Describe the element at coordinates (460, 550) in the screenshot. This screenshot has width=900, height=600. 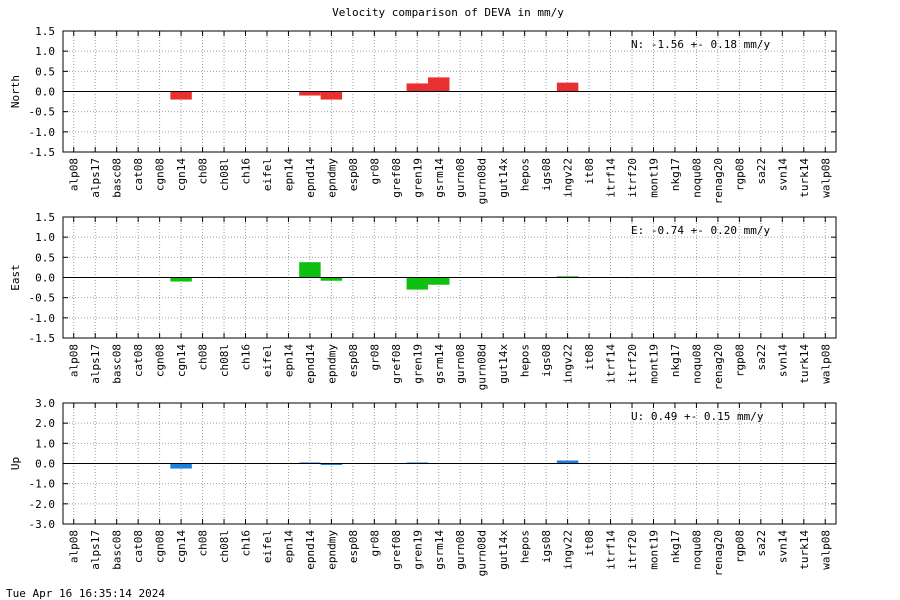
I see `x-tick-label: gurn08` at that location.